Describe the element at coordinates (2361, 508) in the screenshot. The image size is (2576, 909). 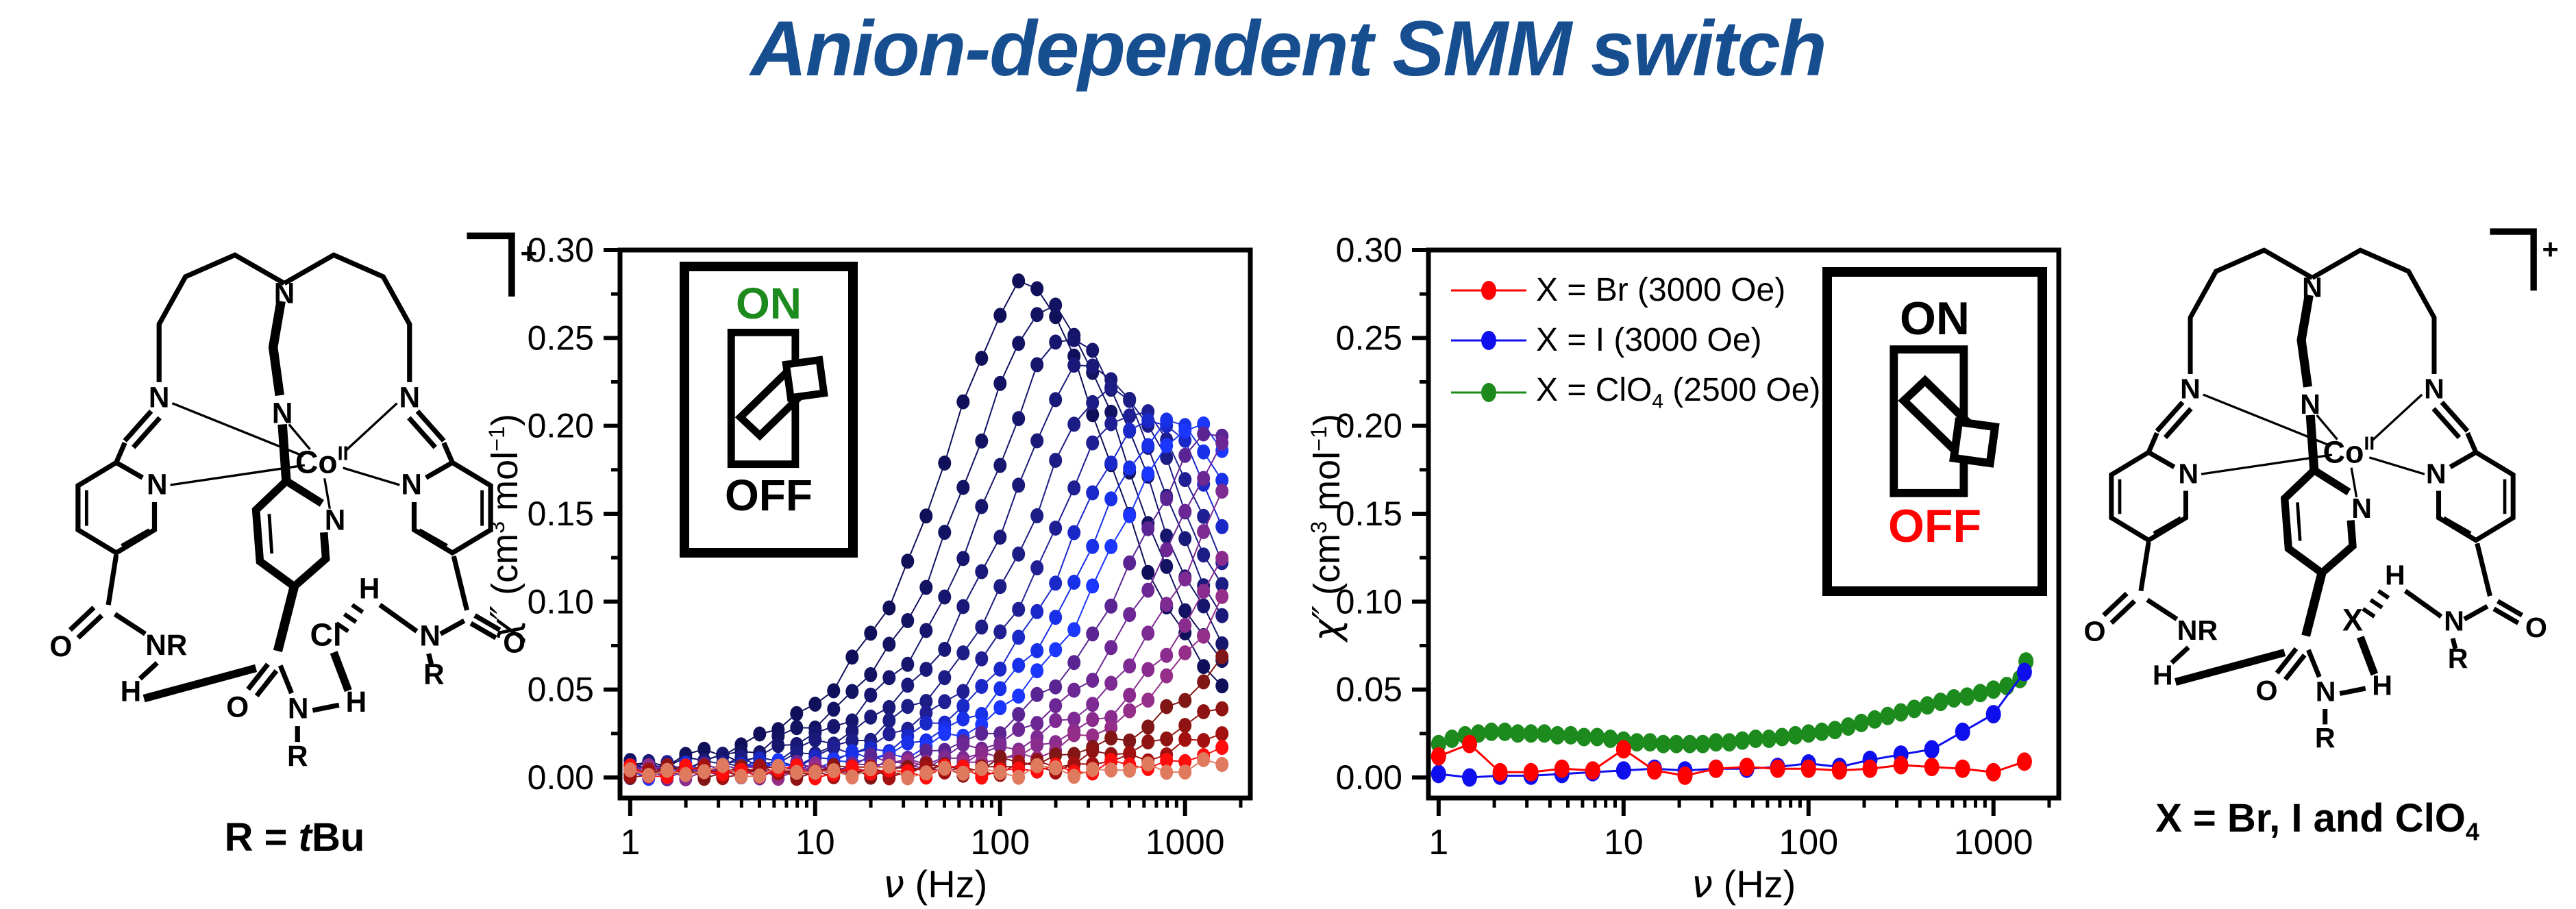
I see `atom-label-n-pyfront: N` at that location.